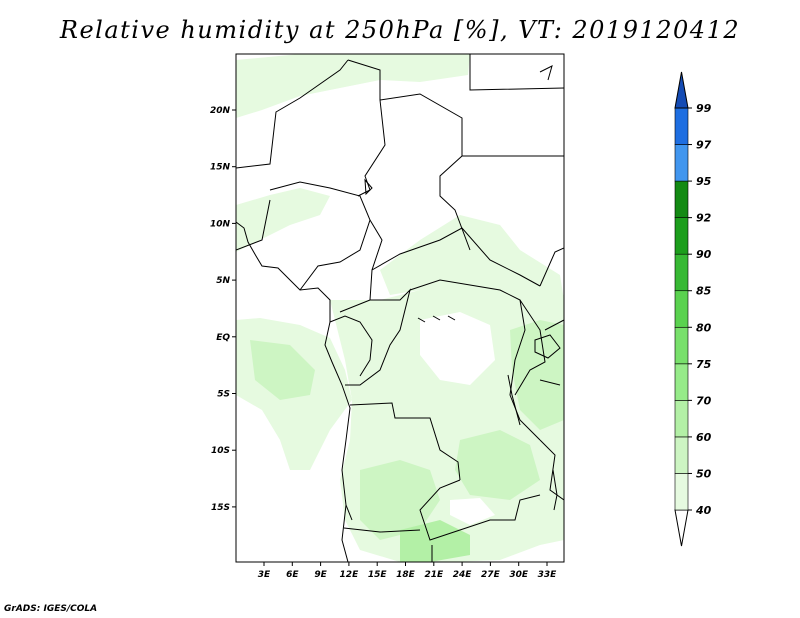  Describe the element at coordinates (693, 309) in the screenshot. I see `colorbar: 40 50 60 70 75 80 85 90 92 95 97 99` at that location.